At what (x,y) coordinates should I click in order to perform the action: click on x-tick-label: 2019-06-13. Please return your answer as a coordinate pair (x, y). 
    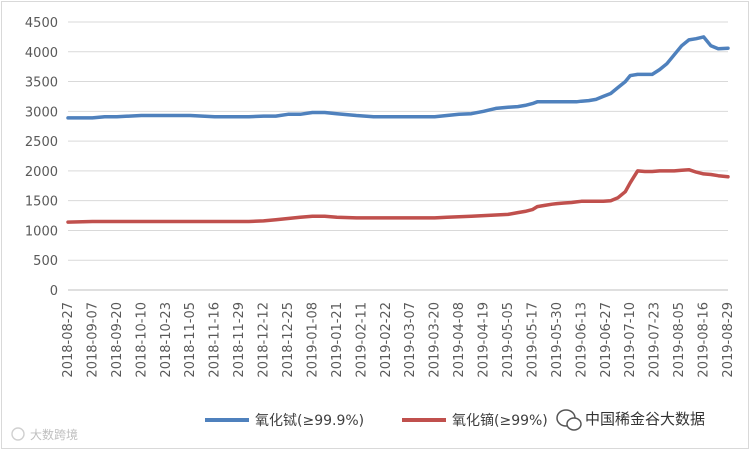
    Looking at the image, I should click on (581, 340).